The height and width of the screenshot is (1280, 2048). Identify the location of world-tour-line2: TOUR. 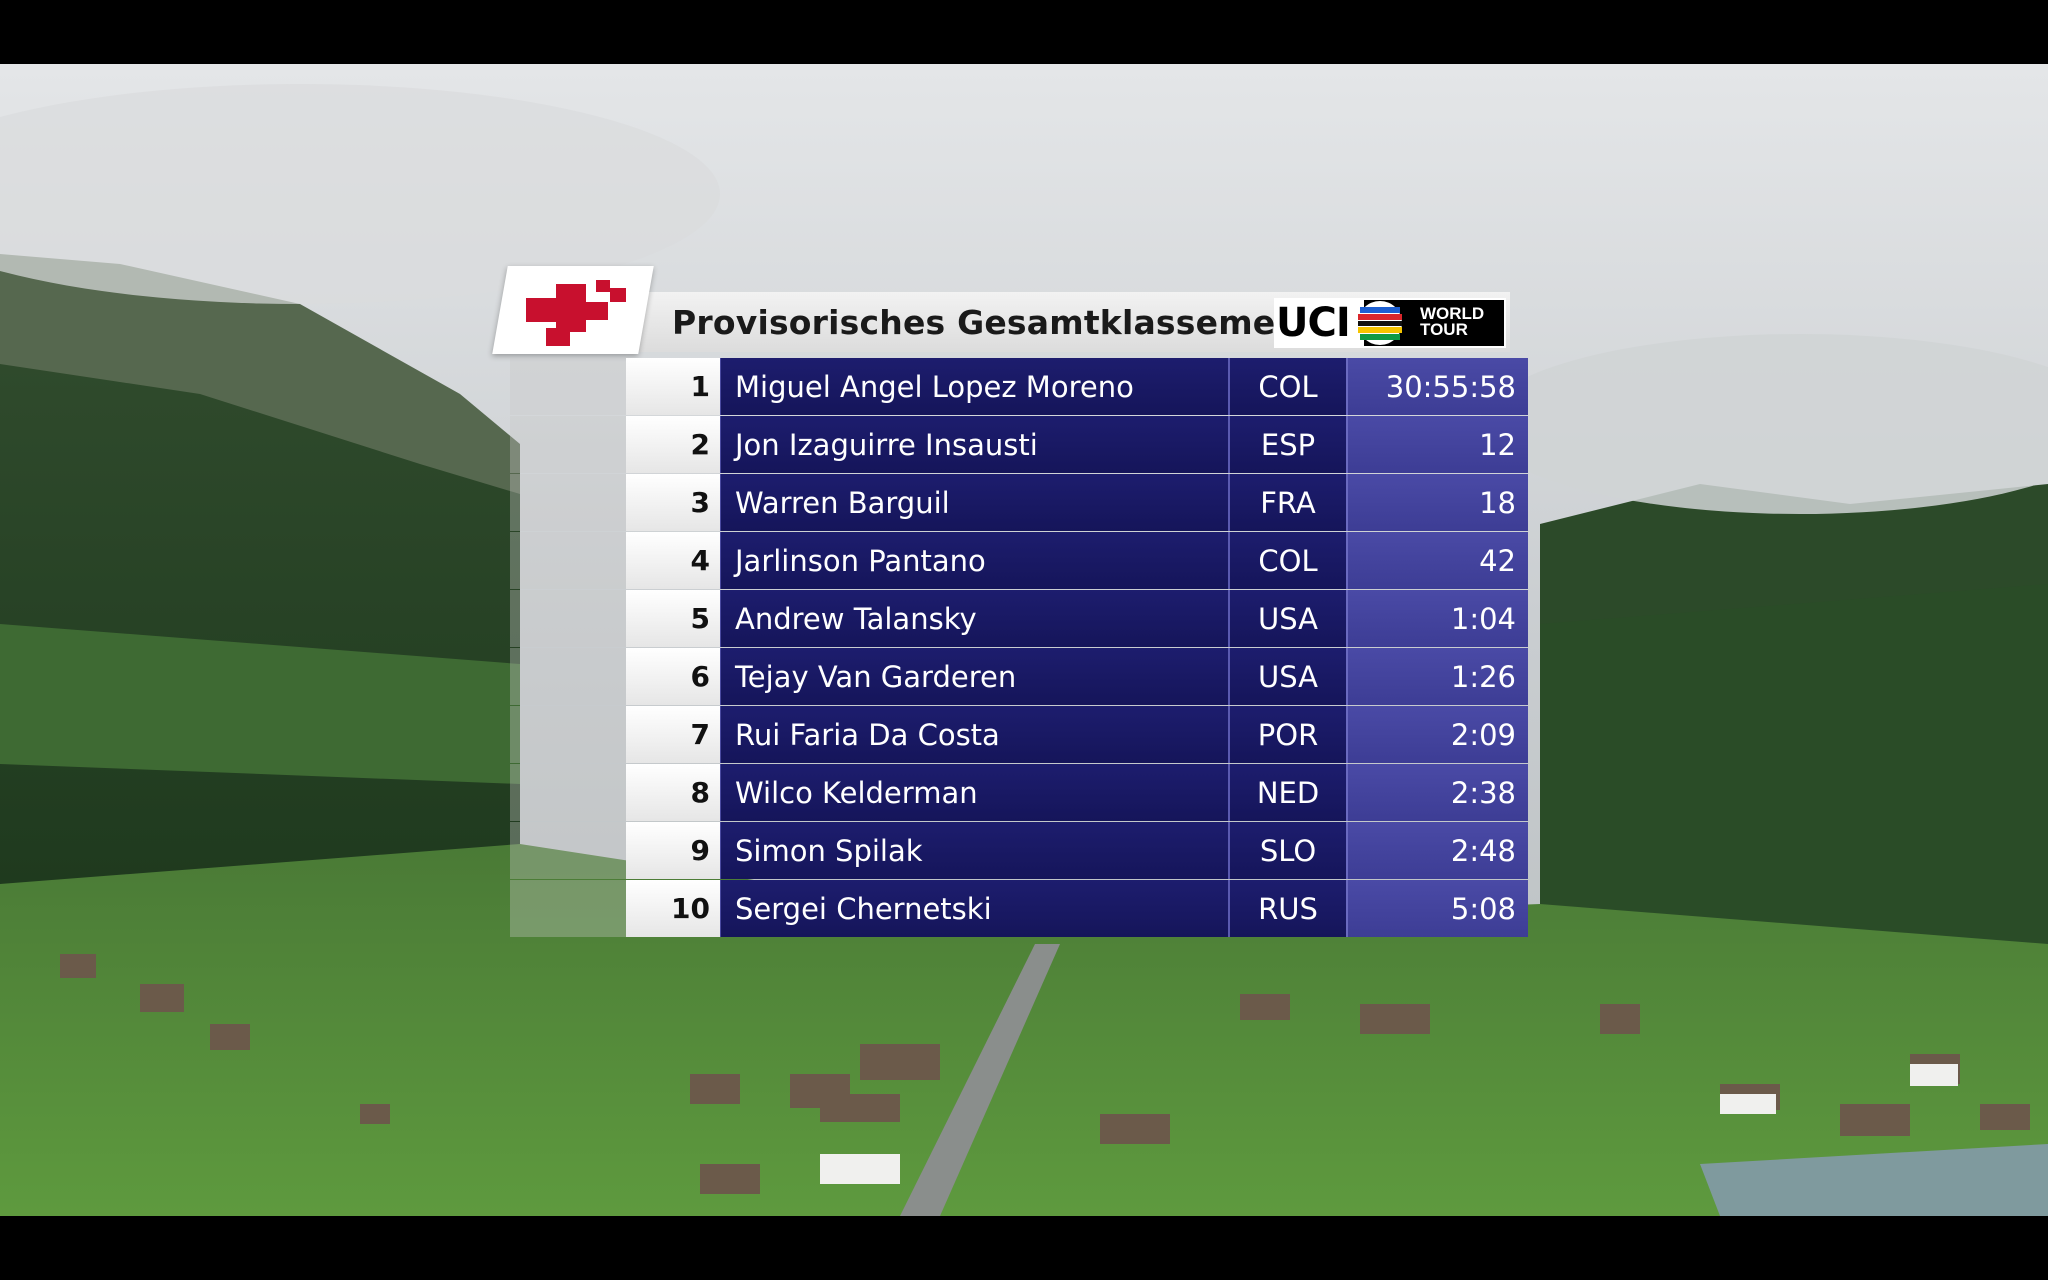
(1444, 329).